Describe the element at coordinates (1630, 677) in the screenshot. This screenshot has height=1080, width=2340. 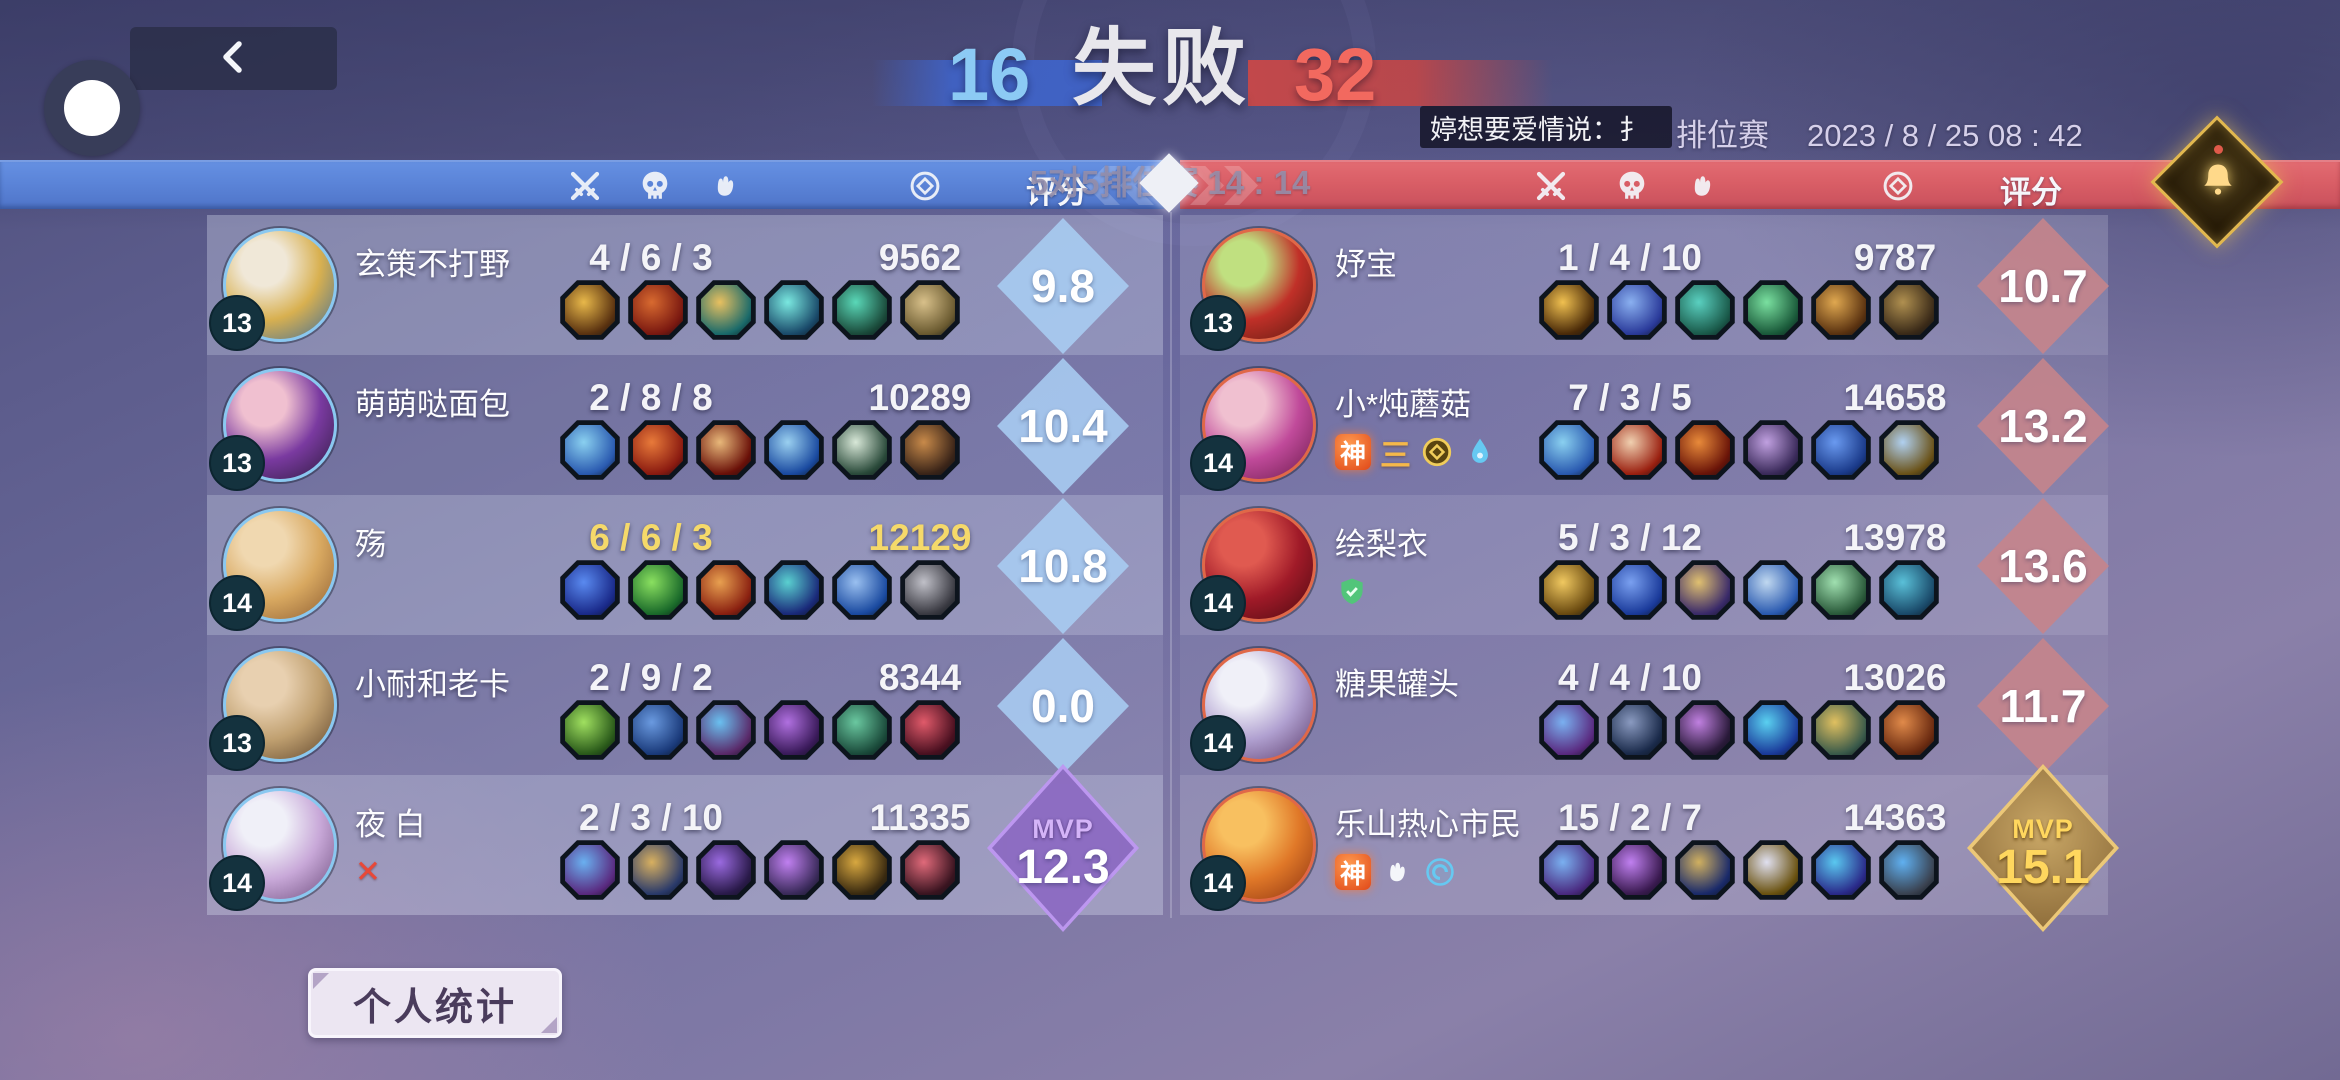
I see `kda-value: 4 / 4 / 10` at that location.